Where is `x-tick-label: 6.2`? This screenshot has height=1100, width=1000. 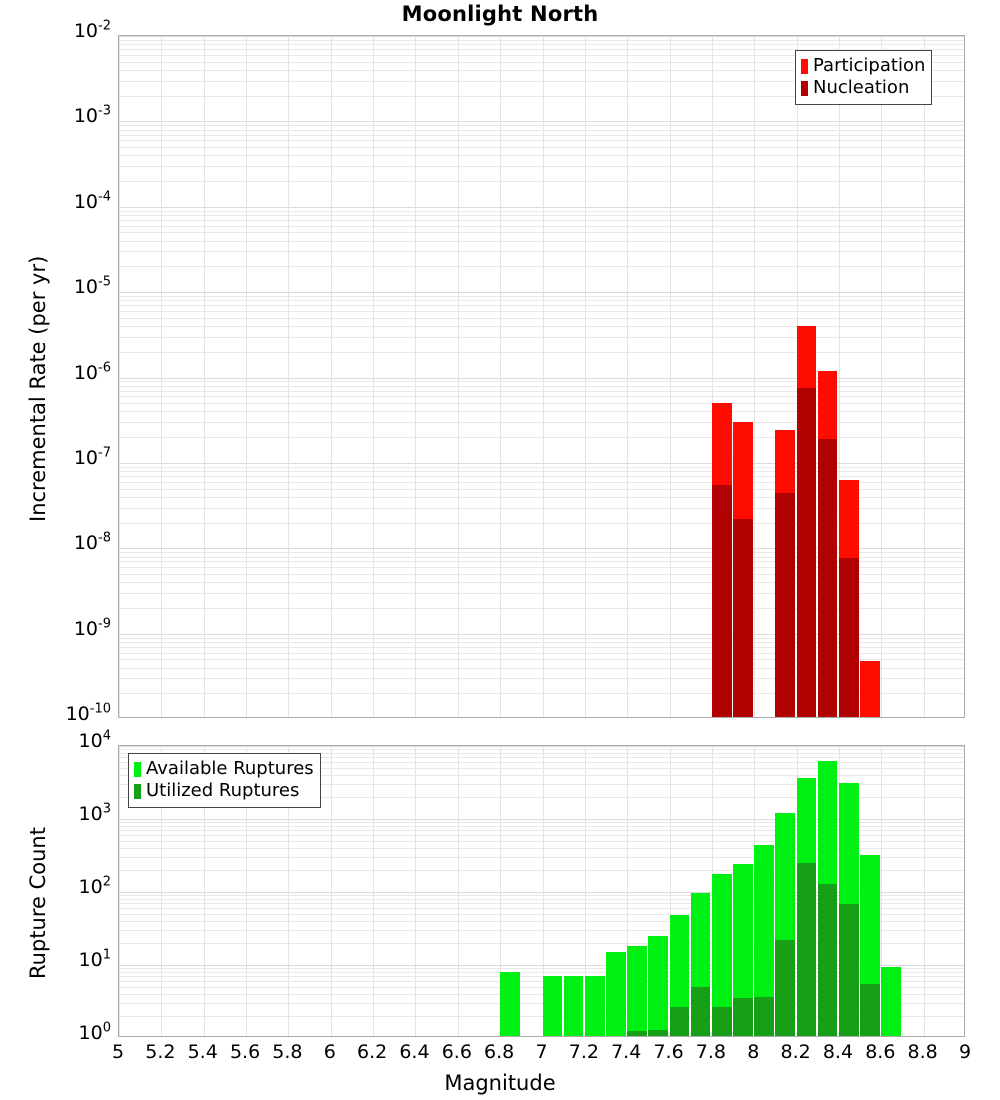 x-tick-label: 6.2 is located at coordinates (372, 1052).